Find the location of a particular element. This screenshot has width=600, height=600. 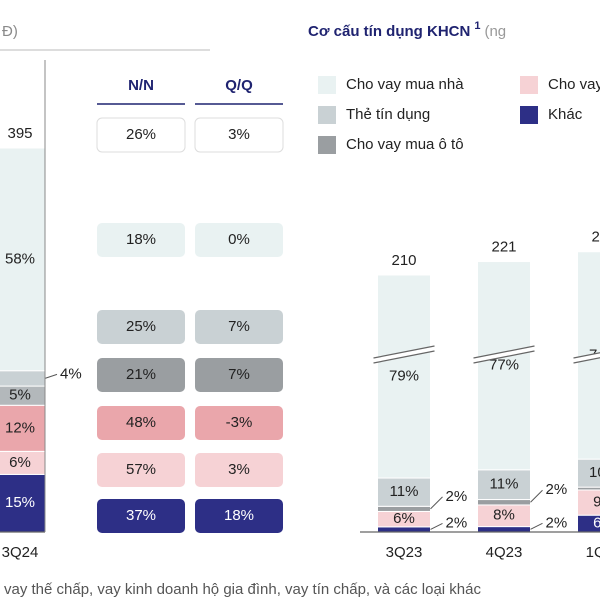

chart-title: Cơ cấu tín dụng KHCN 1 (ng is located at coordinates (407, 30).